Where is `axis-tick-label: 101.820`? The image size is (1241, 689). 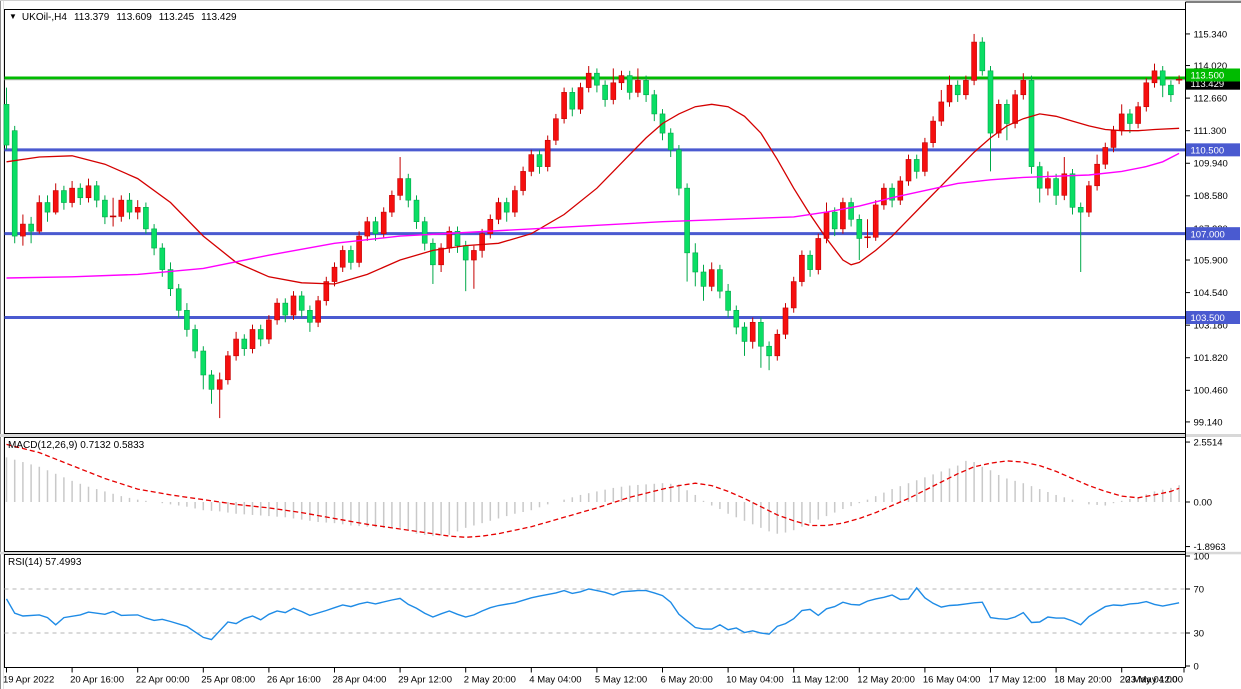 axis-tick-label: 101.820 is located at coordinates (1211, 358).